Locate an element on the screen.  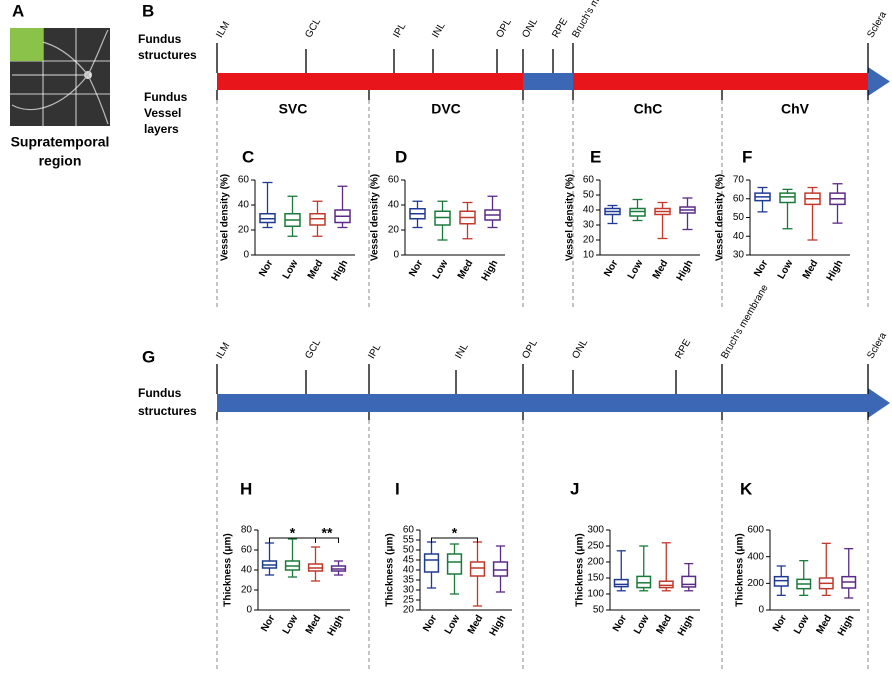
y-tick-label: 300 is located at coordinates (595, 530).